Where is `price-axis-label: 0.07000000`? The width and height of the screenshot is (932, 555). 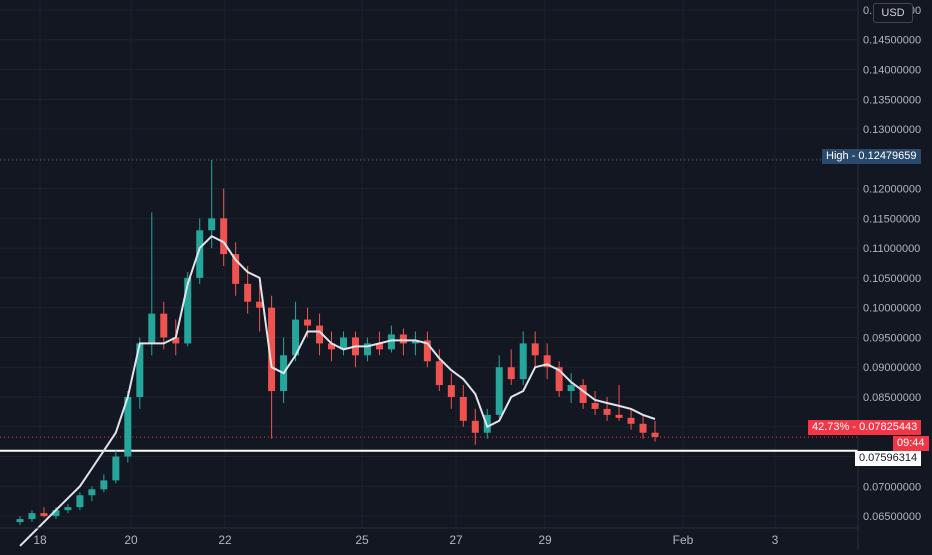 price-axis-label: 0.07000000 is located at coordinates (892, 487).